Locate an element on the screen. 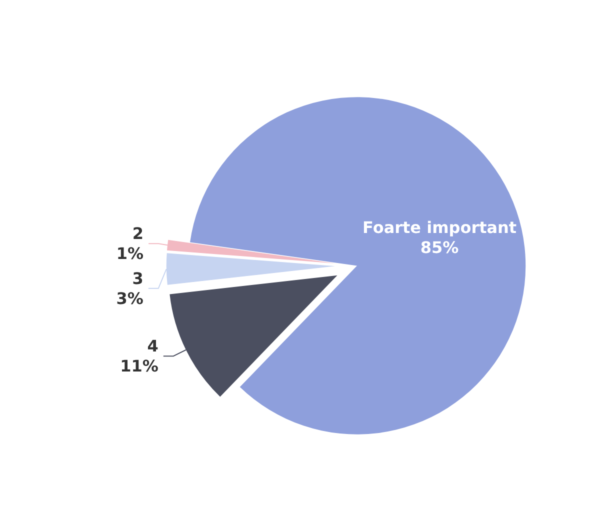 This screenshot has height=511, width=595. data-label: 1% is located at coordinates (130, 254).